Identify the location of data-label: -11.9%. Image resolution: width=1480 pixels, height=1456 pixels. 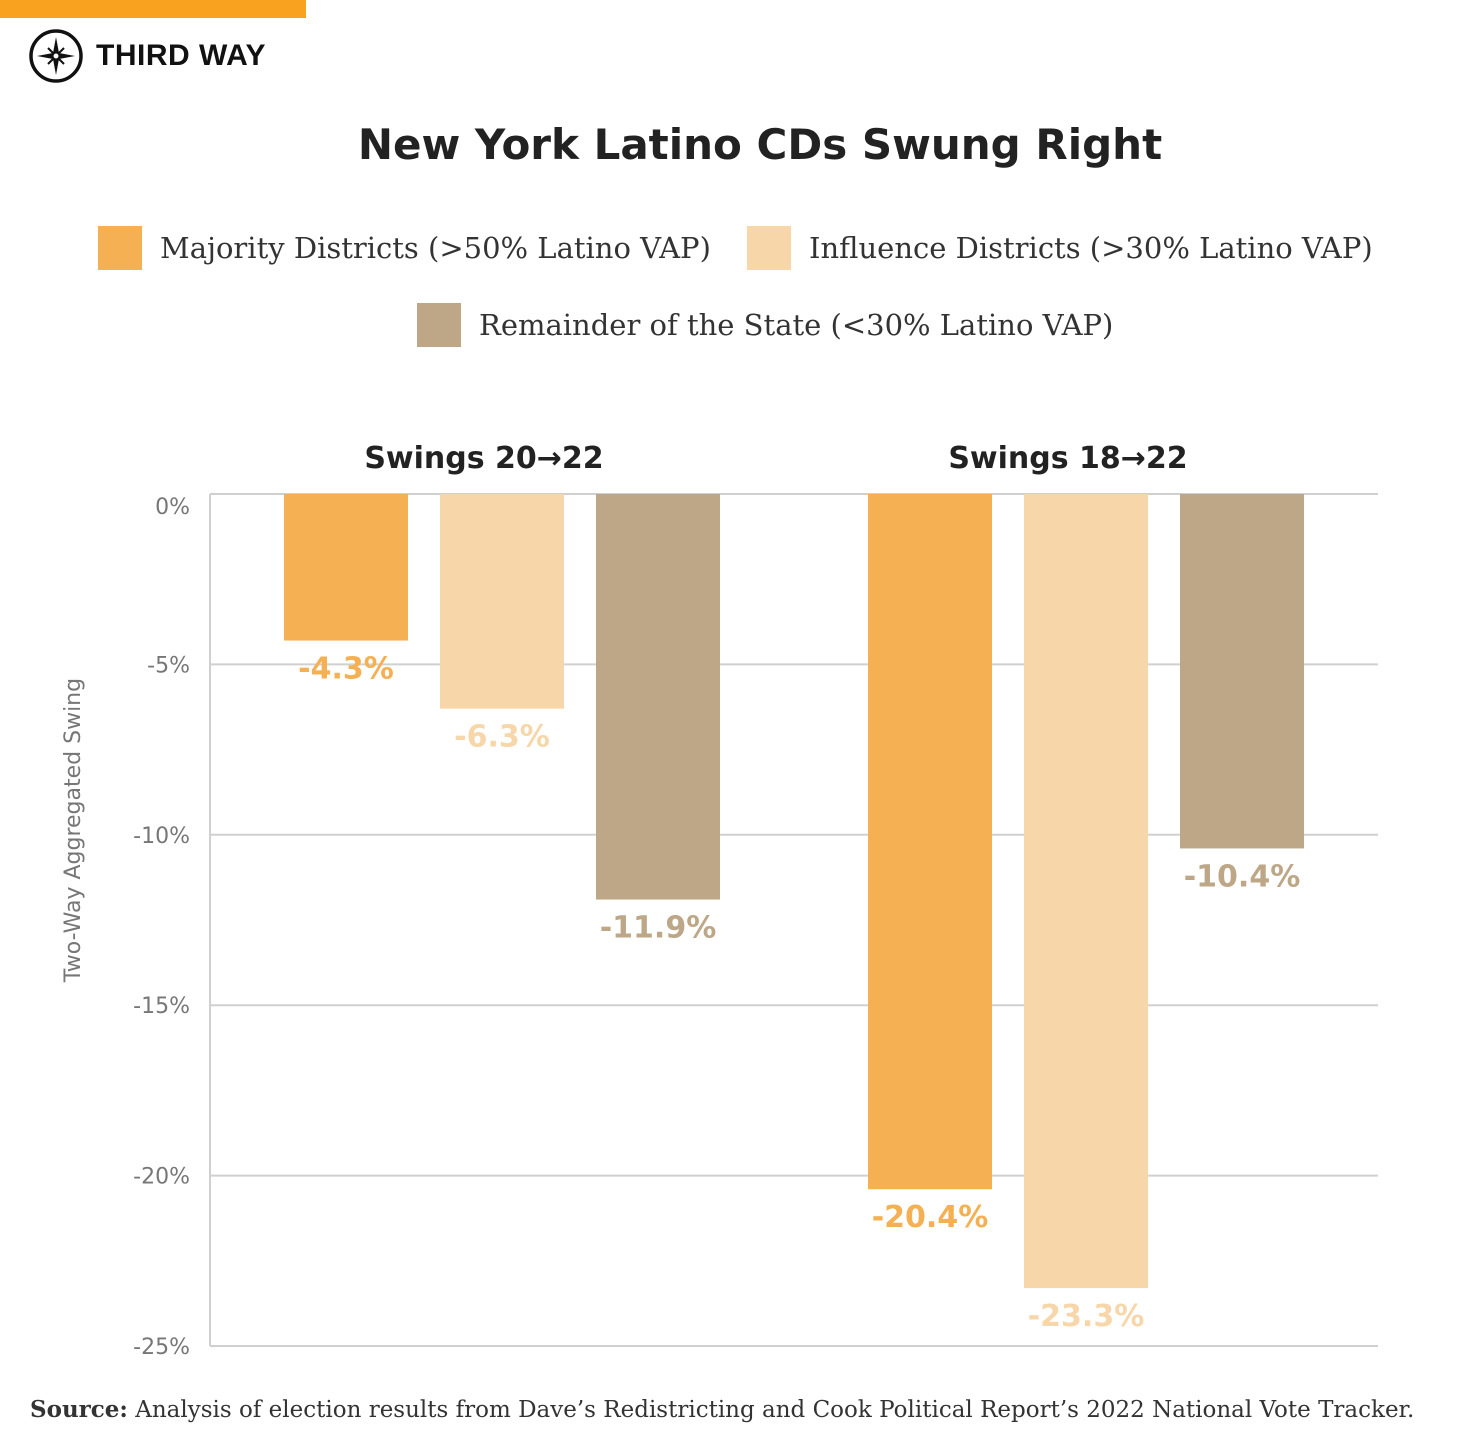
(658, 928).